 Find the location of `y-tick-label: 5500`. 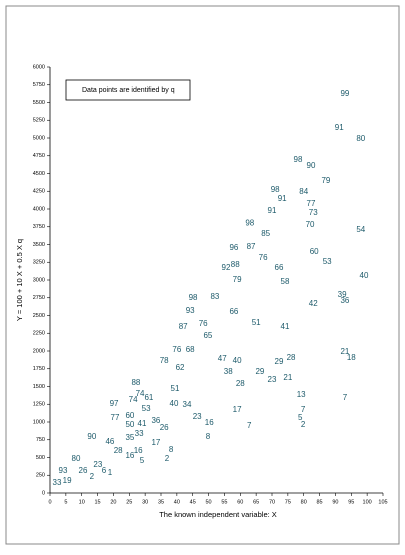

y-tick-label: 5500 is located at coordinates (39, 103).